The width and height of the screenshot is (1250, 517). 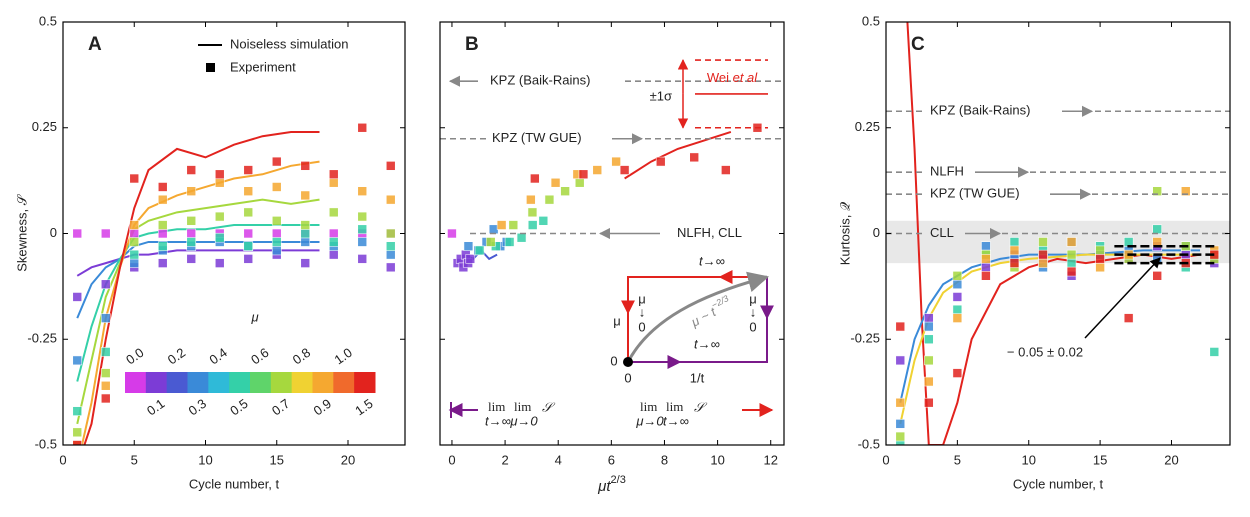 I want to click on inset-origin-x: 0, so click(x=627, y=377).